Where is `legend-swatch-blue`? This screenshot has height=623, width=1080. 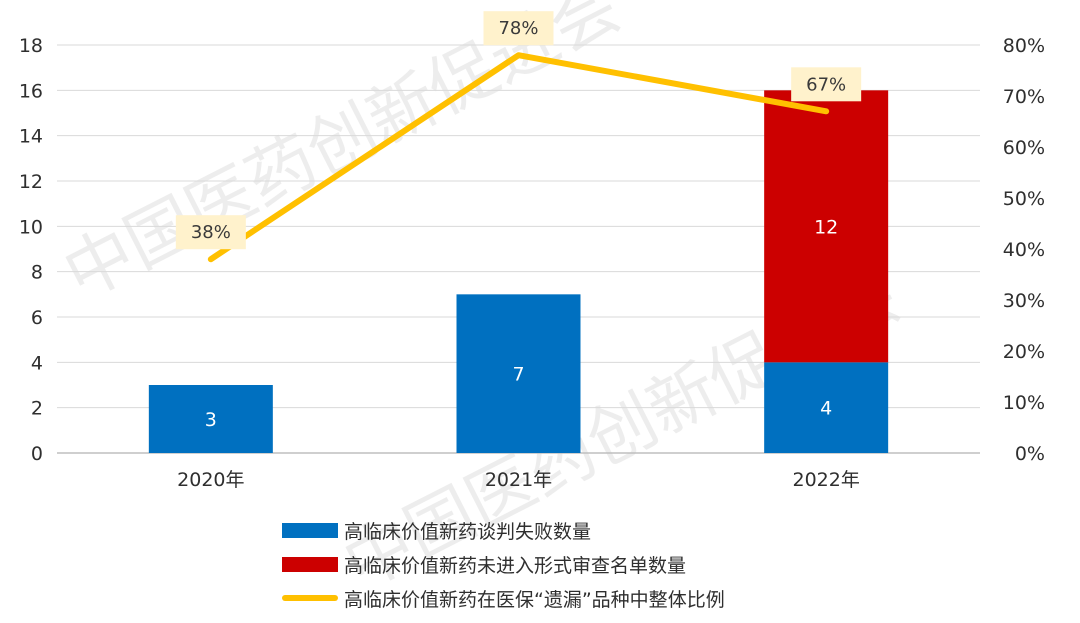
legend-swatch-blue is located at coordinates (310, 530).